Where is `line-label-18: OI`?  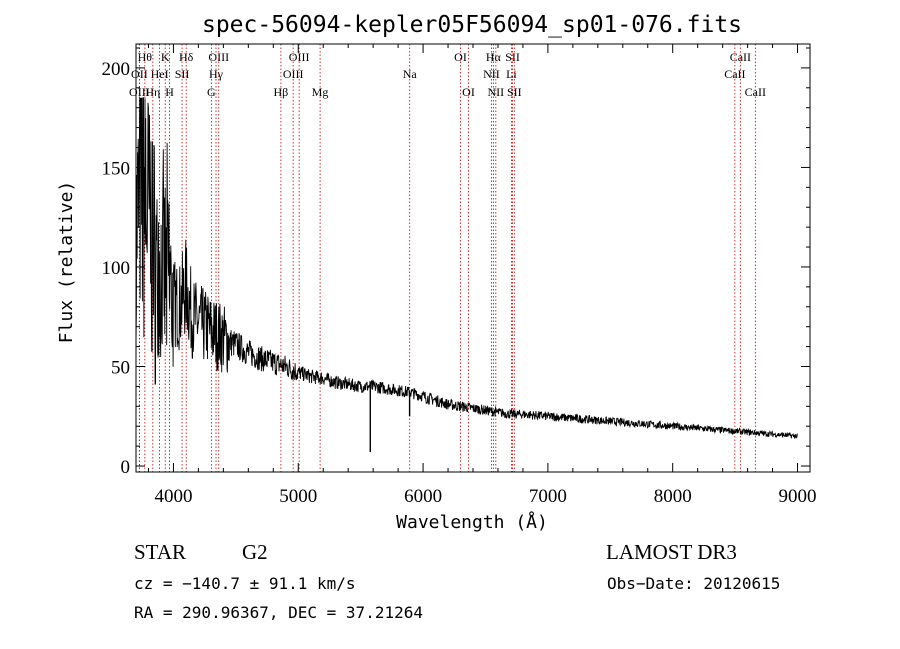
line-label-18: OI is located at coordinates (468, 92).